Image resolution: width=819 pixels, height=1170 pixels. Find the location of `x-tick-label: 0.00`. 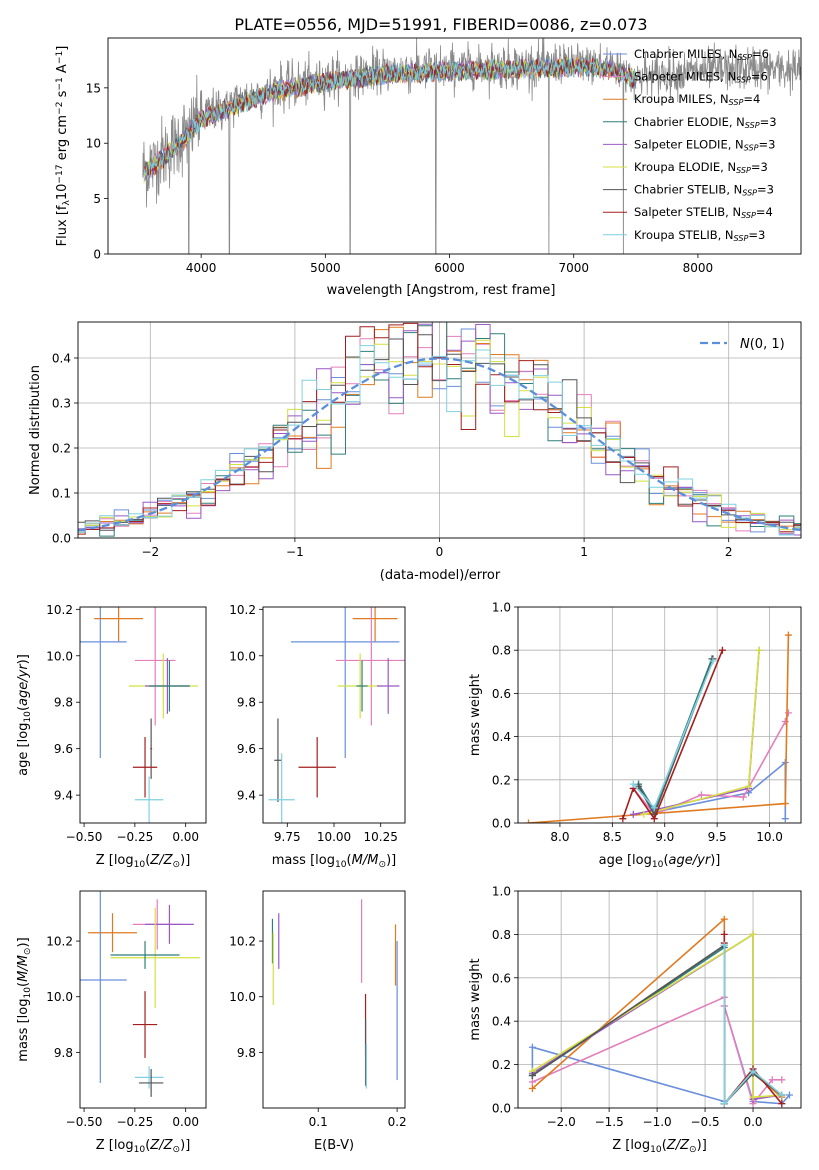

x-tick-label: 0.00 is located at coordinates (185, 837).